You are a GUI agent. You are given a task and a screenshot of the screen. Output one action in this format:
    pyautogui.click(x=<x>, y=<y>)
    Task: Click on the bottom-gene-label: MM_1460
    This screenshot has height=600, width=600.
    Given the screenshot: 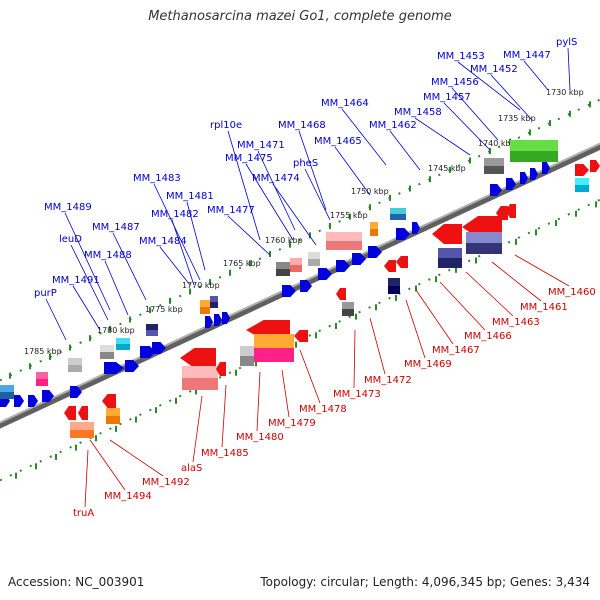 What is the action you would take?
    pyautogui.click(x=572, y=292)
    